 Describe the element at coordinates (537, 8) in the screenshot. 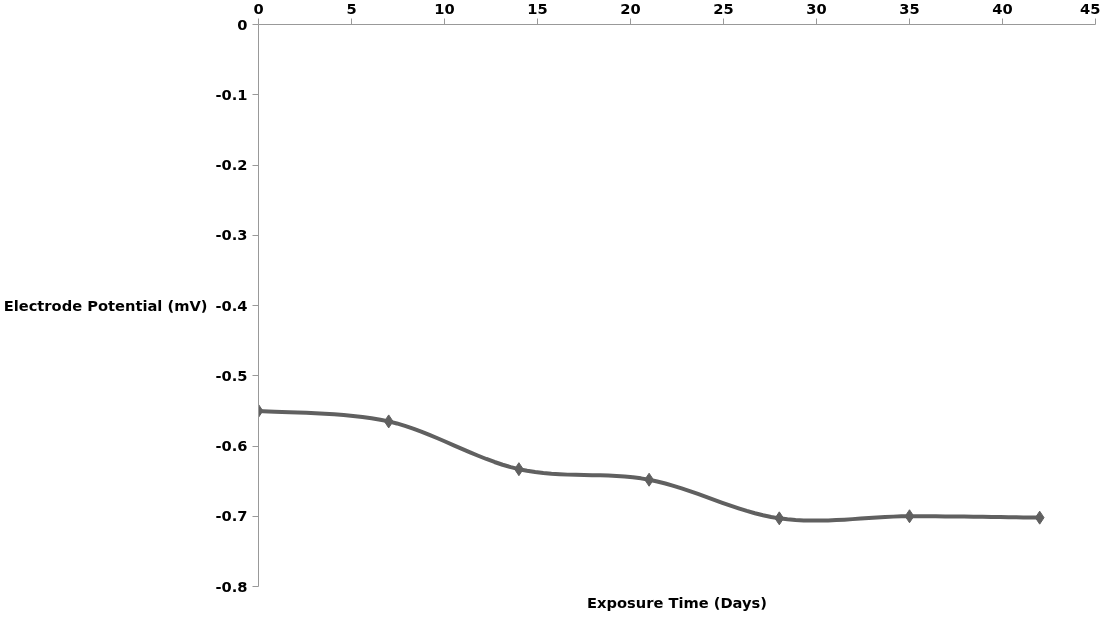

I see `x-tick-label: 15` at that location.